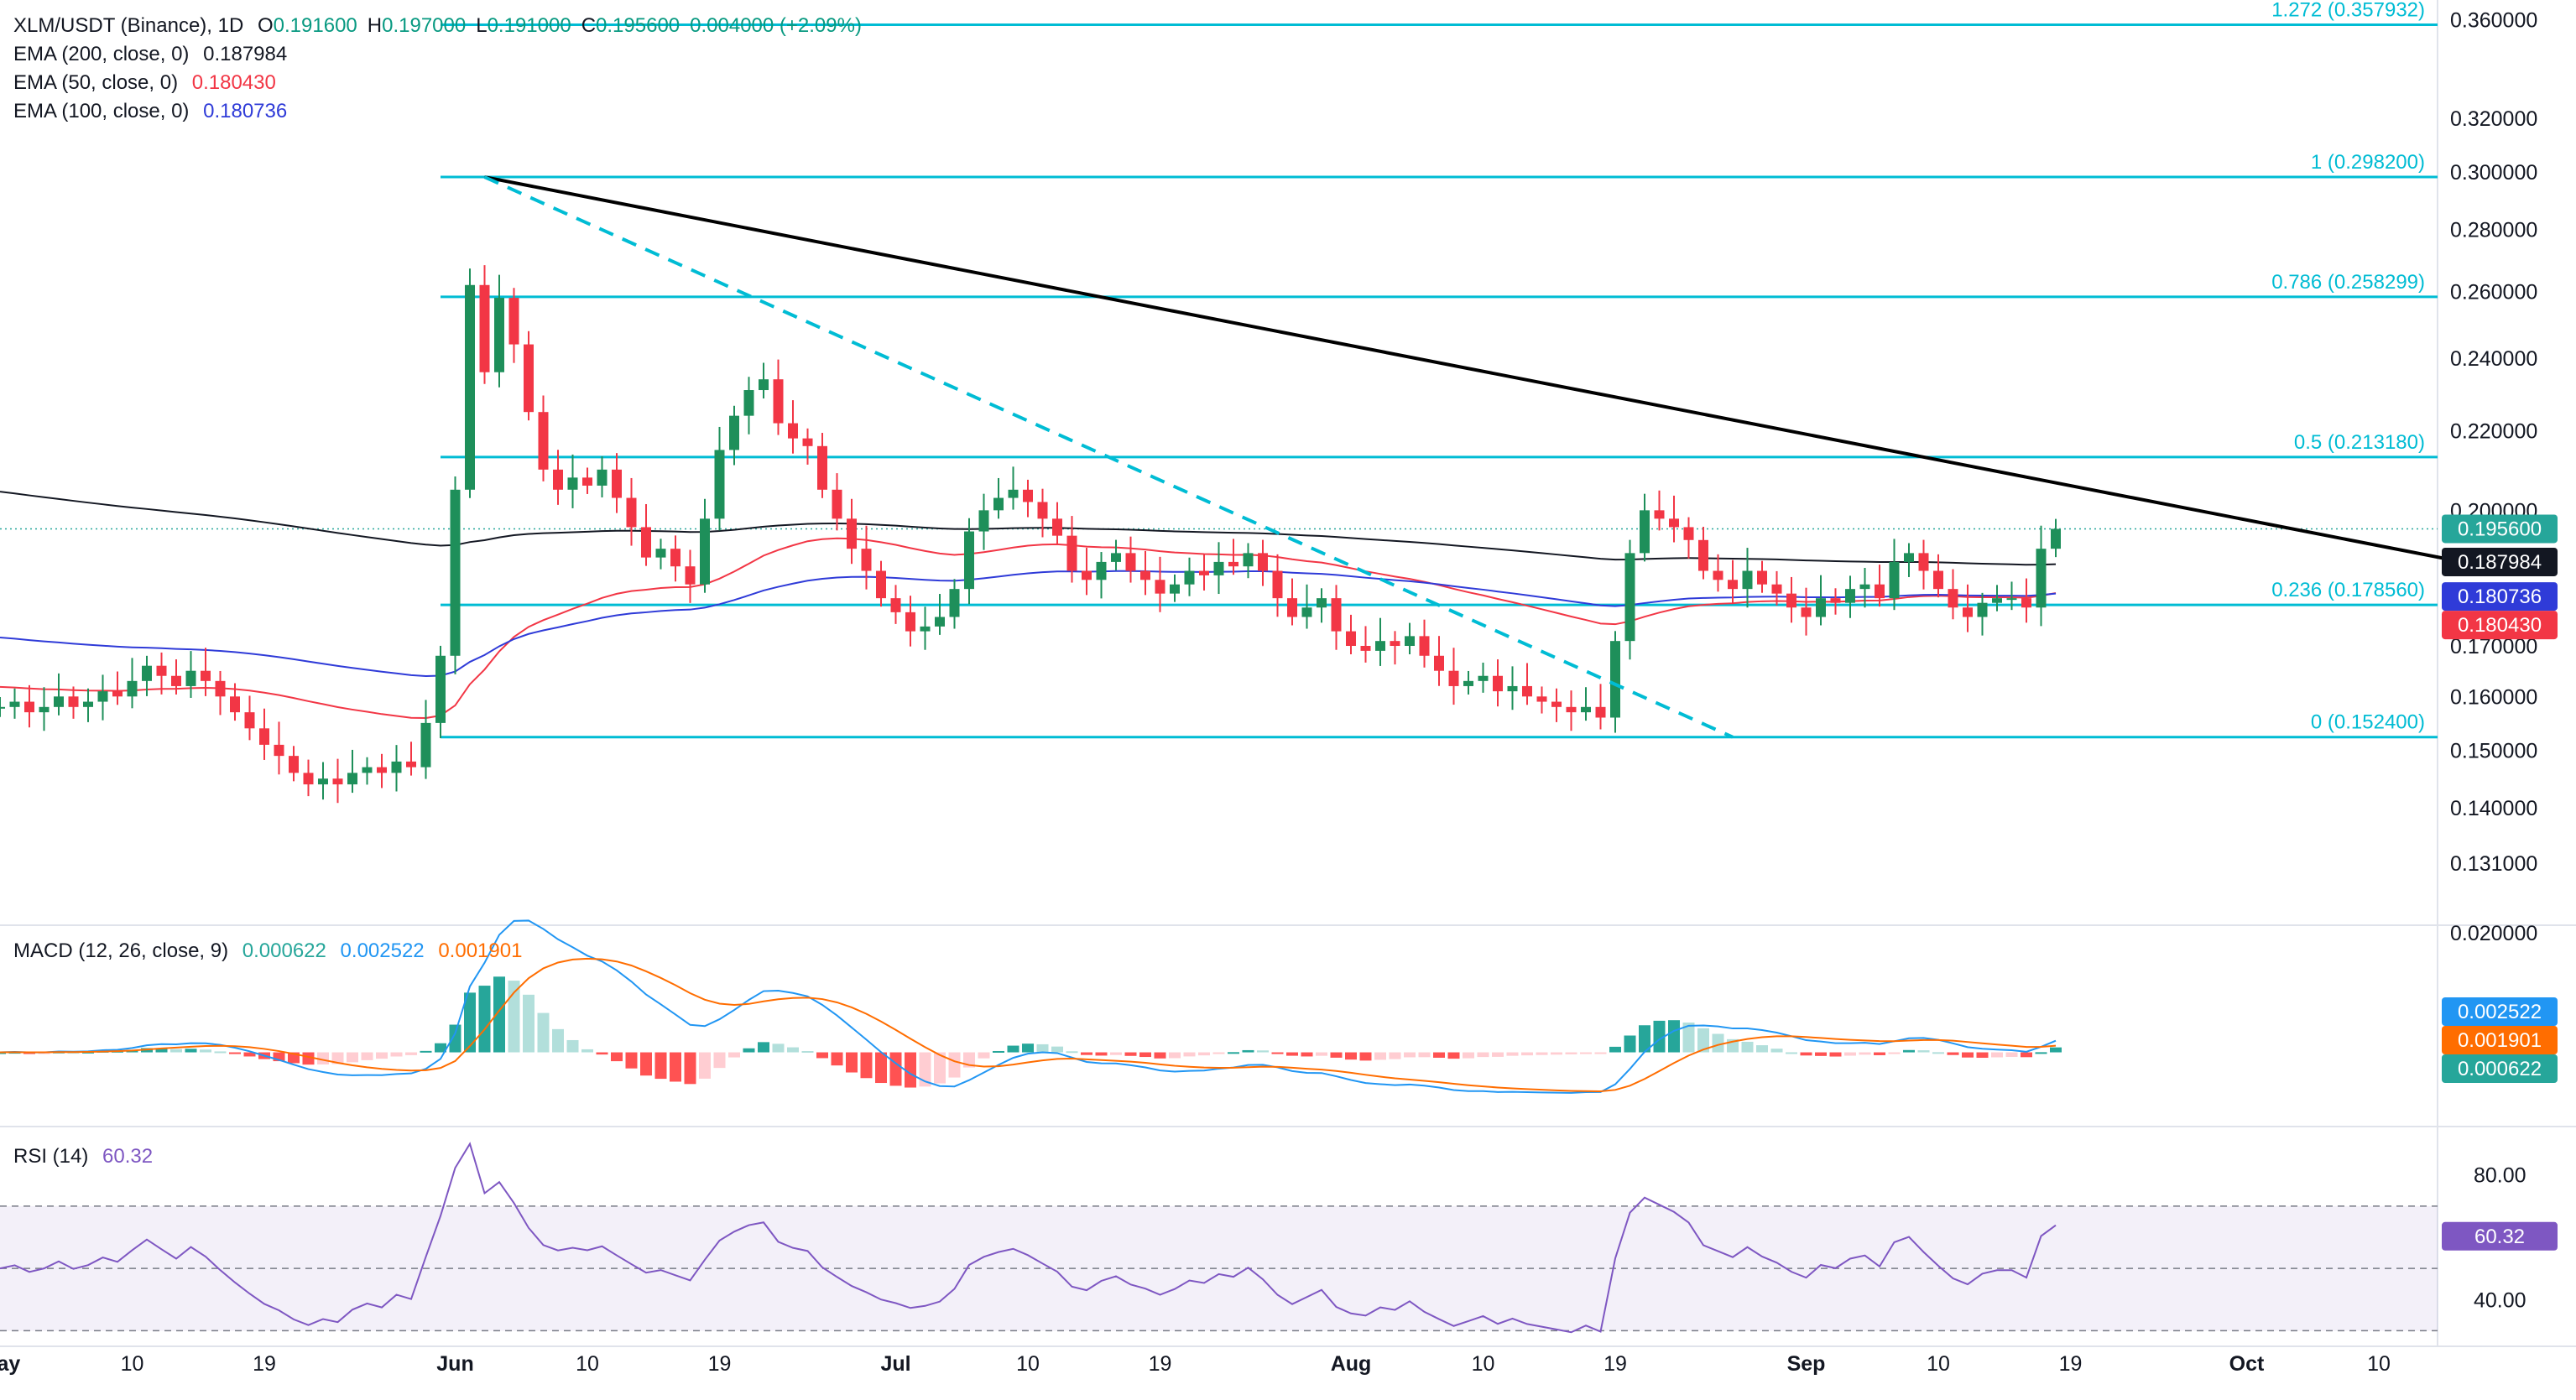  What do you see at coordinates (148, 83) in the screenshot?
I see `ema50-legend: EMA (50, close, 0) 0.180430` at bounding box center [148, 83].